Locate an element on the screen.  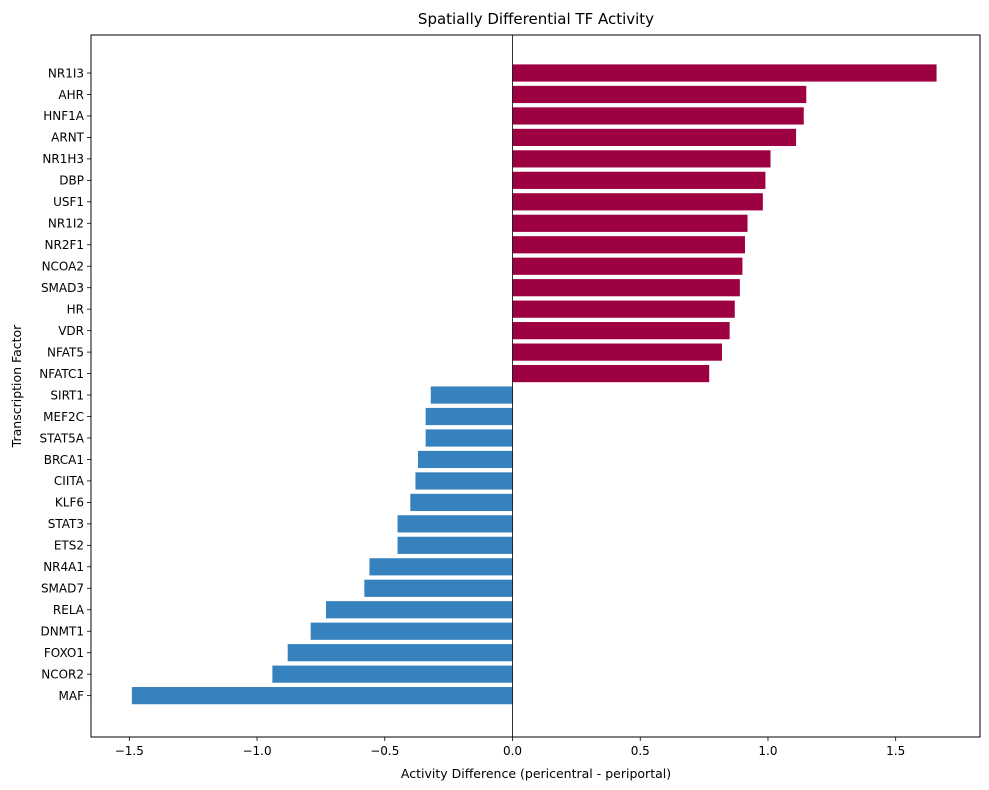
y-tick-label: BRCA1 is located at coordinates (64, 460).